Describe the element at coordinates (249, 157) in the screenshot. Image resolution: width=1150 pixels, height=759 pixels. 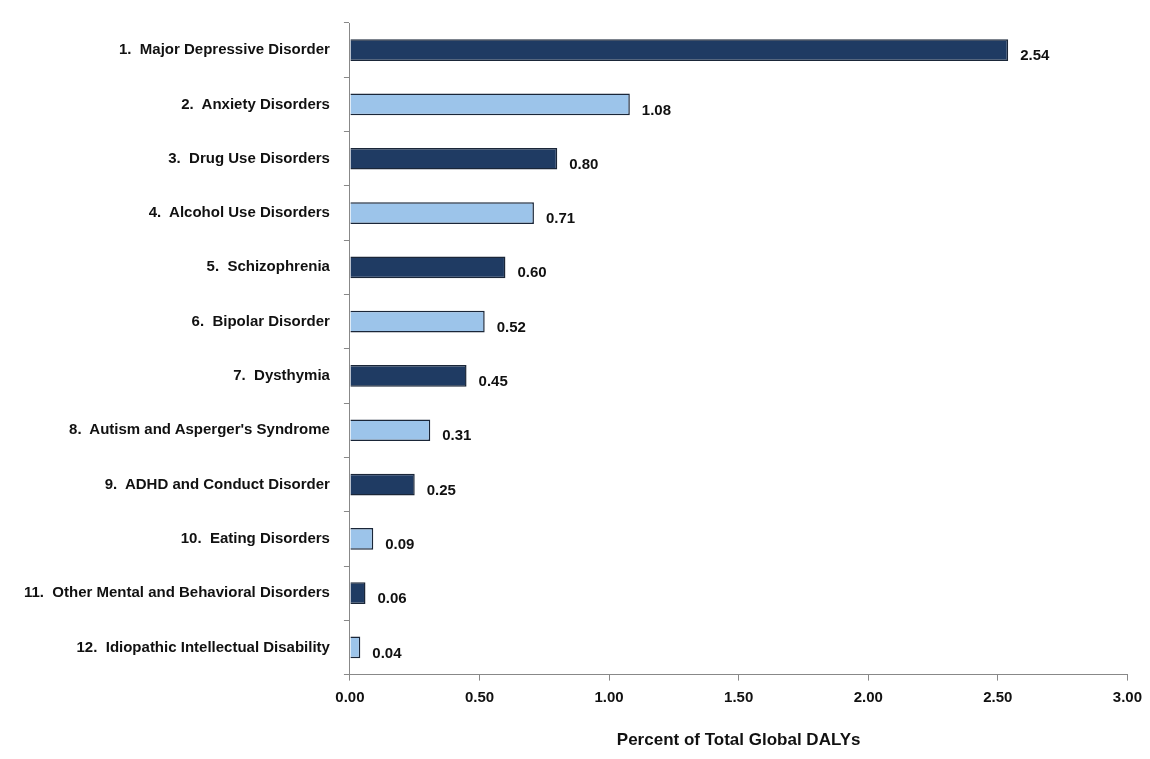
I see `y-tick-label: 3. Drug Use Disorders` at that location.